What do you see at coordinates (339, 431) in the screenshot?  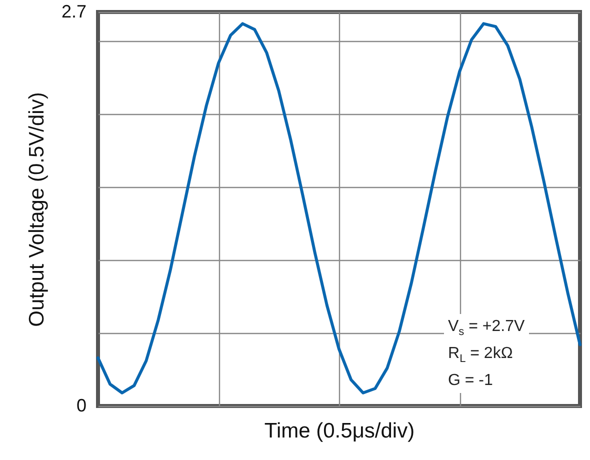 I see `x-axis-title: Time (0.5μs/div)` at bounding box center [339, 431].